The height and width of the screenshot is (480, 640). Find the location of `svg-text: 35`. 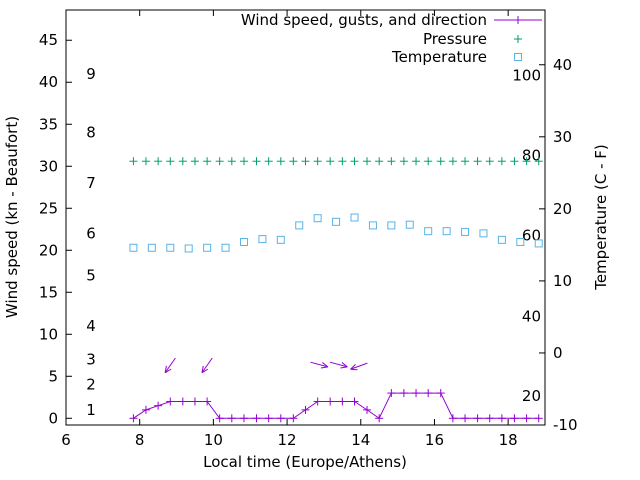

svg-text: 35 is located at coordinates (48, 124).